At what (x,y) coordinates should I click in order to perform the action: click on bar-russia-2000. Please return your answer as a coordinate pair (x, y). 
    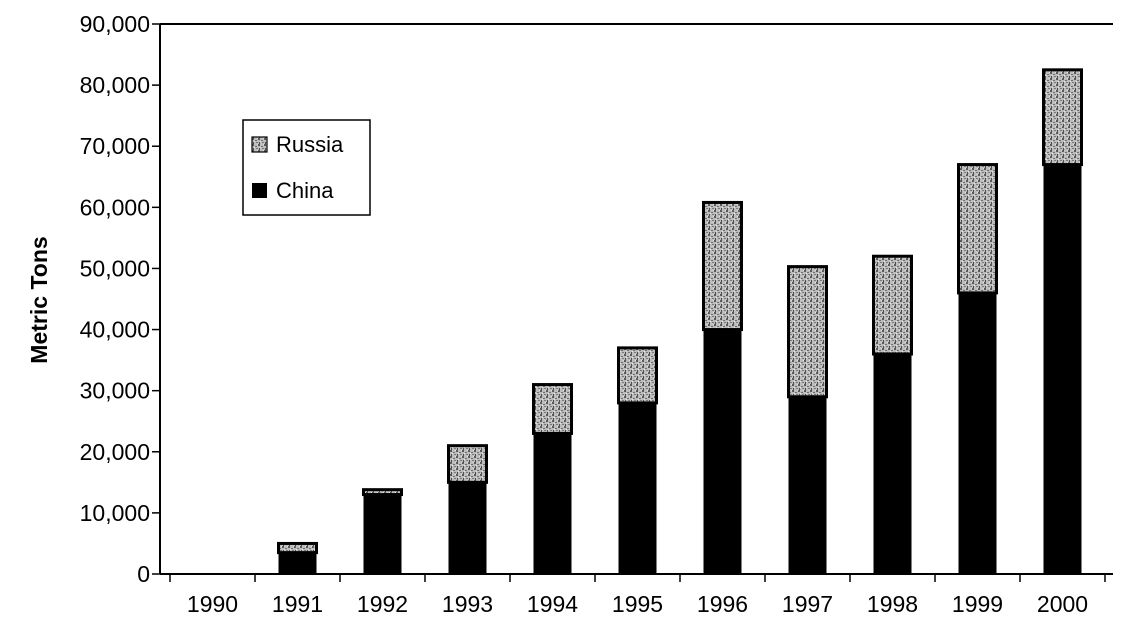
    Looking at the image, I should click on (1062, 117).